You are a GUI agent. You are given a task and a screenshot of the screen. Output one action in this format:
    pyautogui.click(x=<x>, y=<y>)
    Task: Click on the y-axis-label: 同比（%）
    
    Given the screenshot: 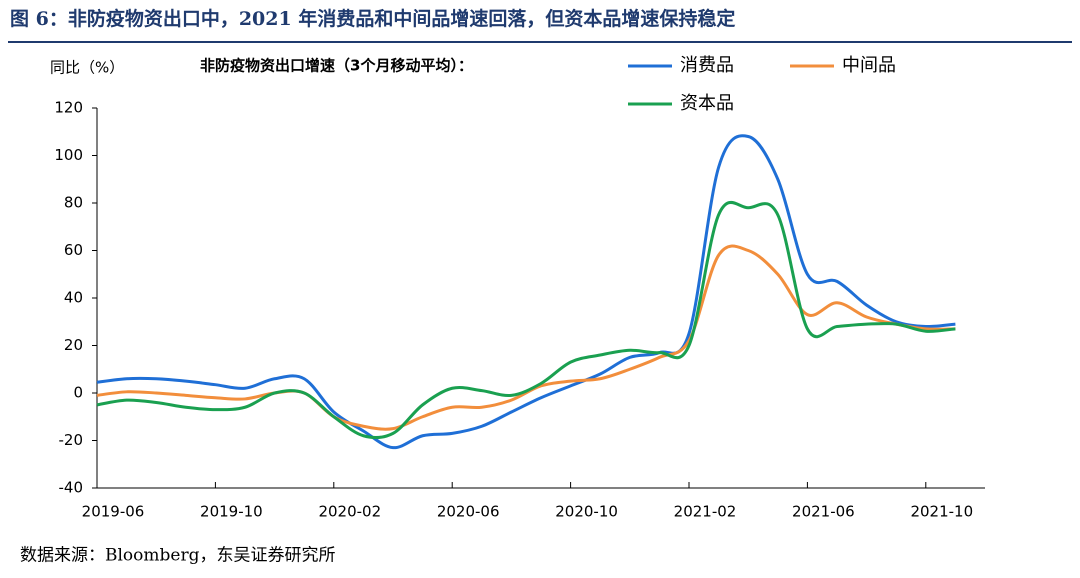 What is the action you would take?
    pyautogui.click(x=87, y=68)
    